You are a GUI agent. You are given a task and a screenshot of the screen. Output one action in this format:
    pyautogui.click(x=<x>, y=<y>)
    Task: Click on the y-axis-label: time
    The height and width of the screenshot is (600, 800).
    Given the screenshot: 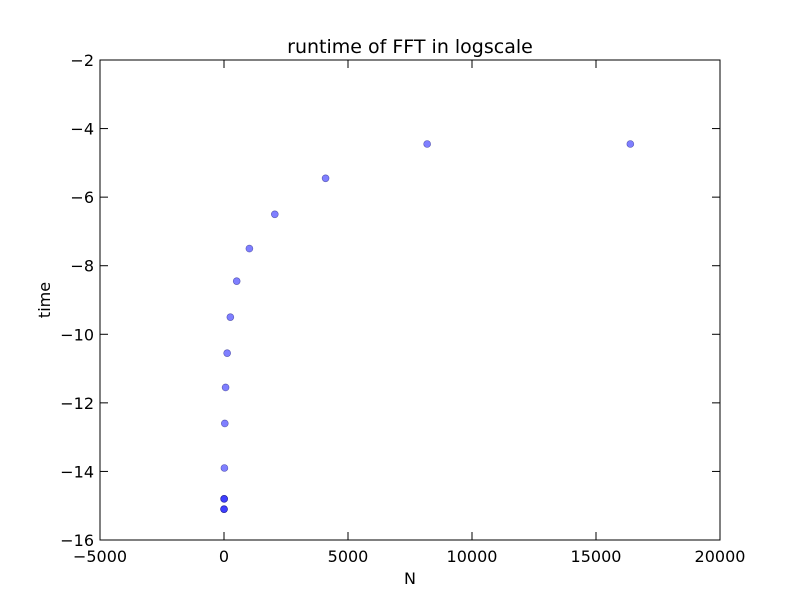 What is the action you would take?
    pyautogui.click(x=44, y=300)
    